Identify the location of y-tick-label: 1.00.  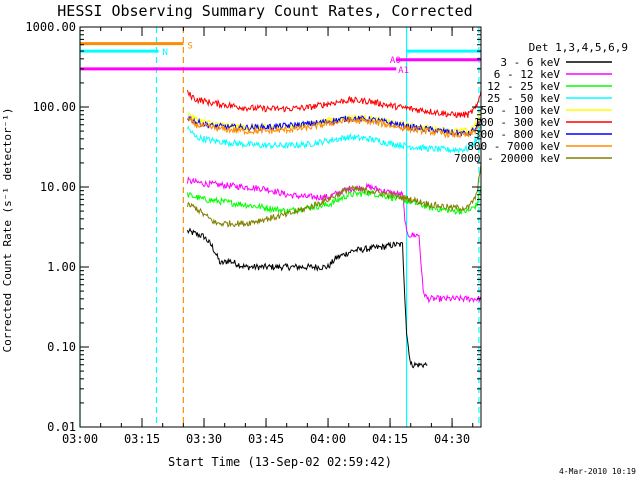
(61, 267).